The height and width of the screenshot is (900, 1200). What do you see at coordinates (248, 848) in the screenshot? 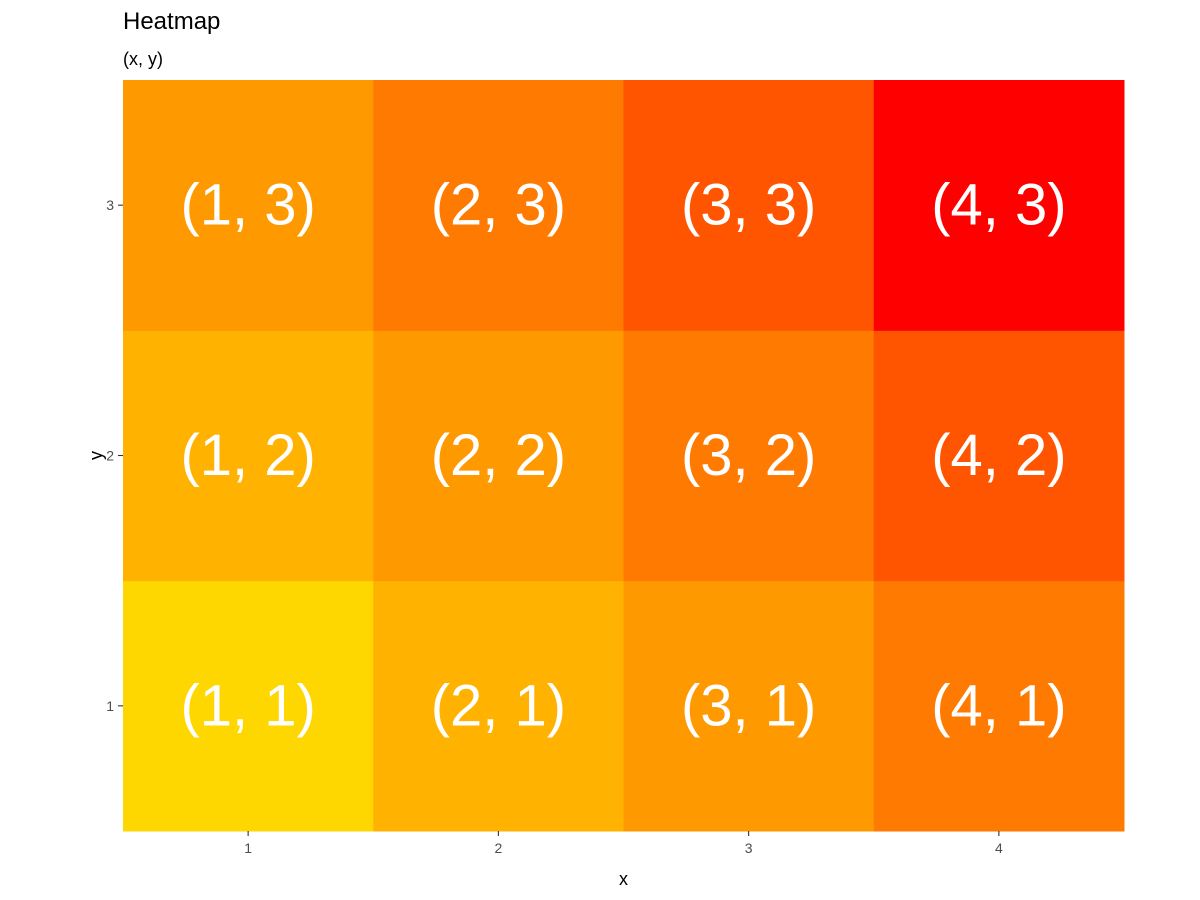
I see `x-tick-label: 1` at bounding box center [248, 848].